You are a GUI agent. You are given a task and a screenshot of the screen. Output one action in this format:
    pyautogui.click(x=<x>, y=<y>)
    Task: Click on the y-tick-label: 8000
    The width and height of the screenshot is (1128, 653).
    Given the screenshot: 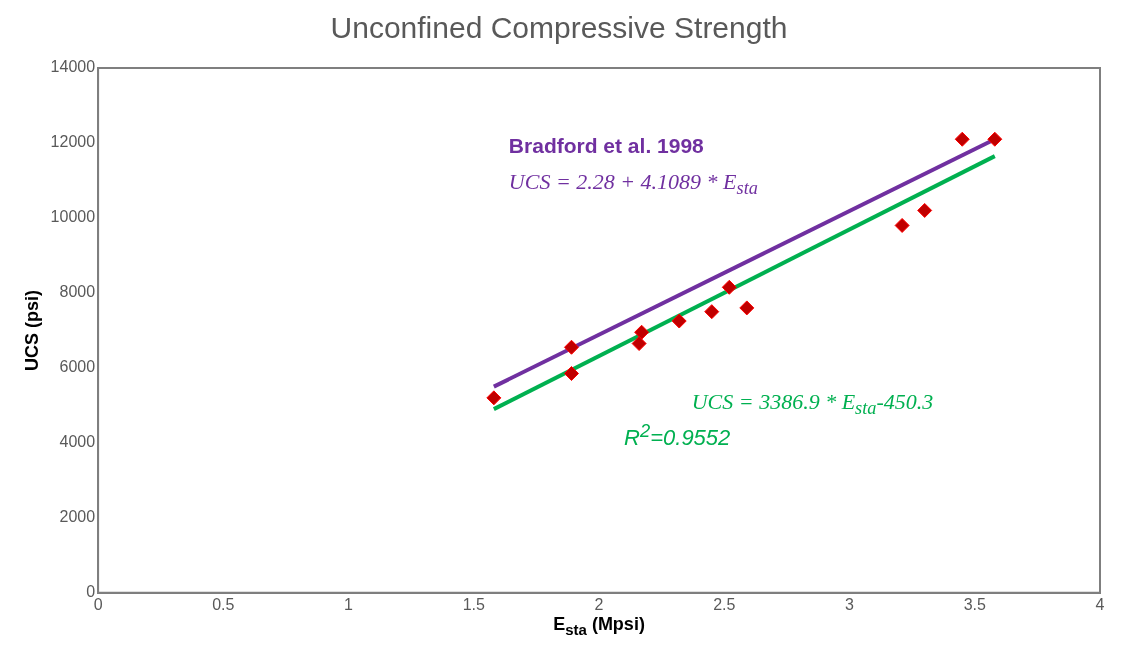 What is the action you would take?
    pyautogui.click(x=77, y=292)
    